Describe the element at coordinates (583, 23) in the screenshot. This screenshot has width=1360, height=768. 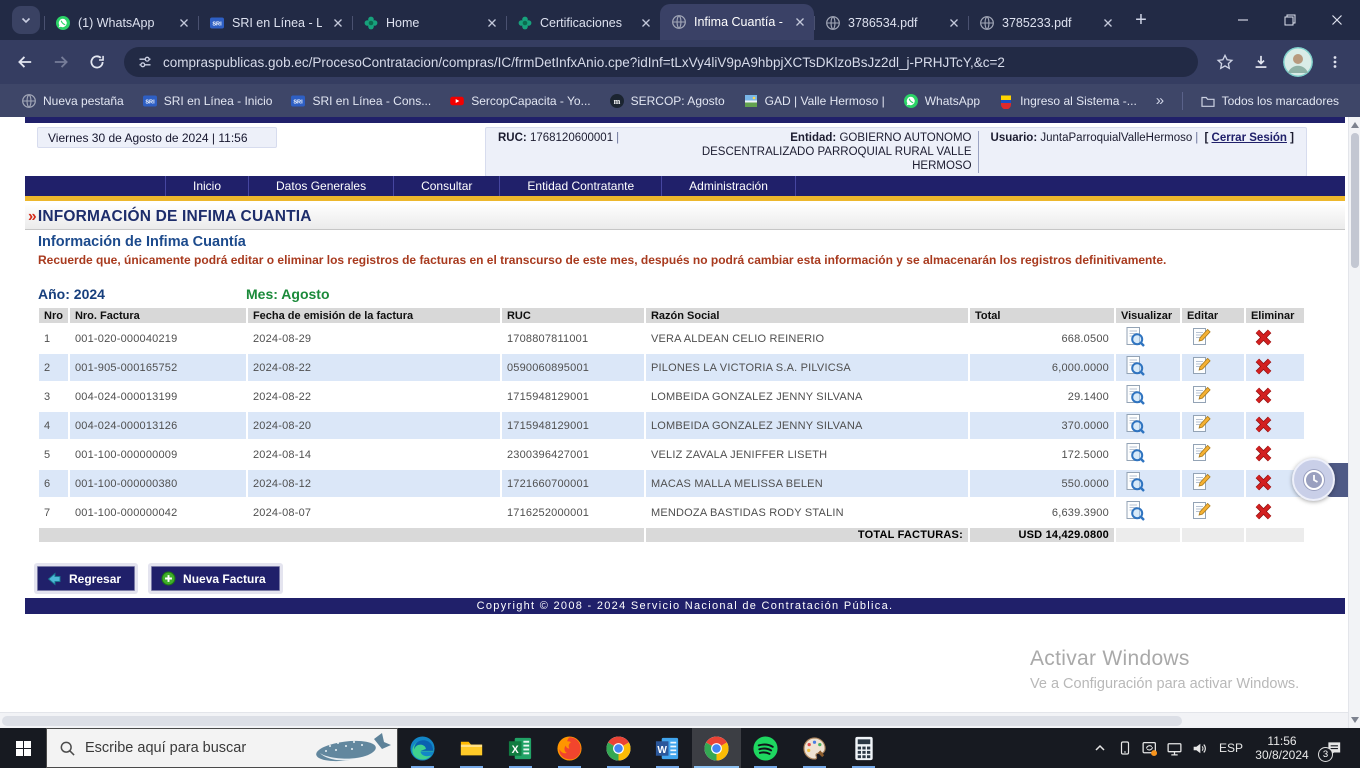
I see `browser-tab: Certificaciones` at that location.